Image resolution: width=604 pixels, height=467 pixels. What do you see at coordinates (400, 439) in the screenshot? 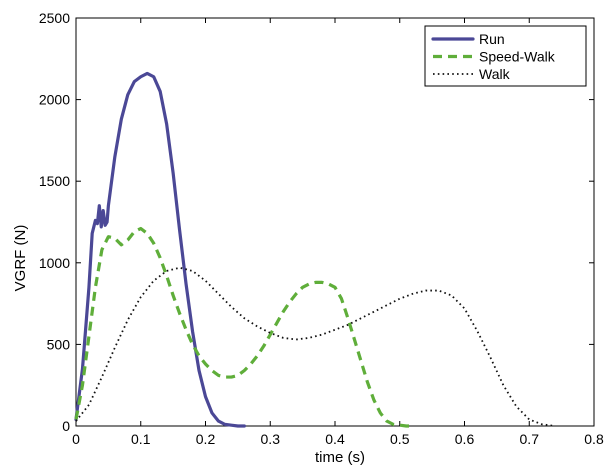
I see `x-tick-label: 0.5` at bounding box center [400, 439].